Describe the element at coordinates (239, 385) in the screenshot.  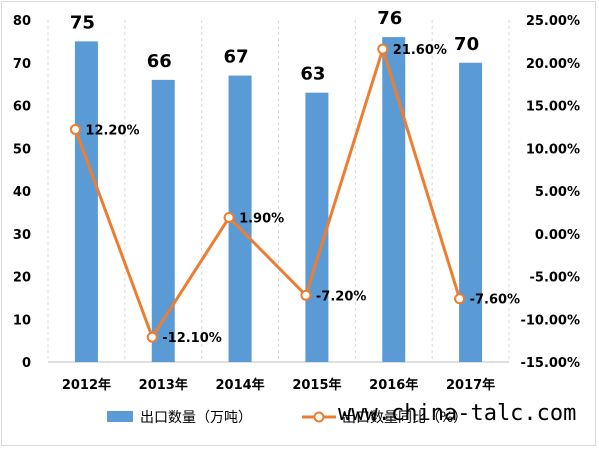
I see `x-tick-label: 2014年` at that location.